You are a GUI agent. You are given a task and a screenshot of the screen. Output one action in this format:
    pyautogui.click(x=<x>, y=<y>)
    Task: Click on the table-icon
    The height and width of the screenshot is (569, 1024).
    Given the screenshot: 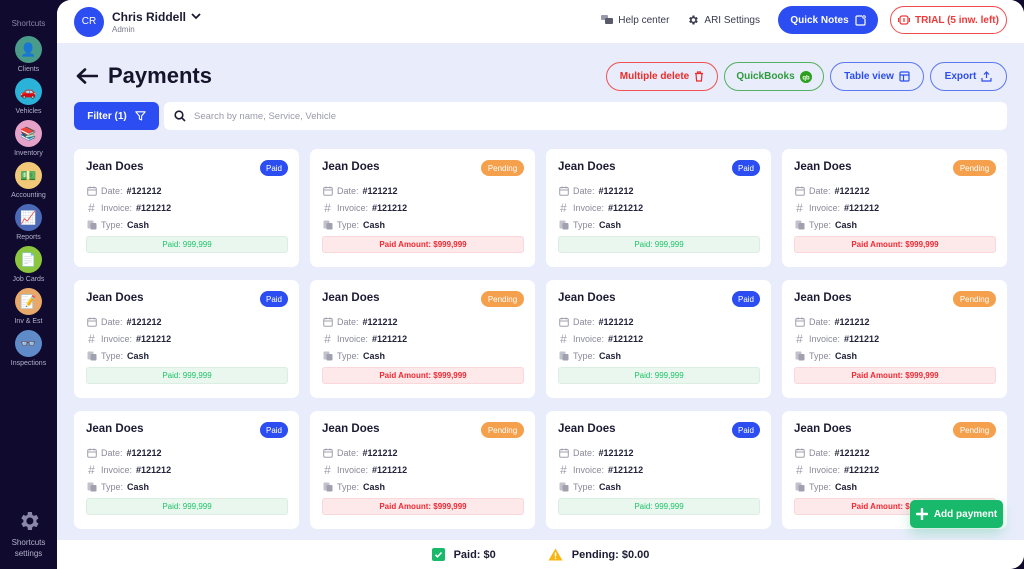 What is the action you would take?
    pyautogui.click(x=904, y=76)
    